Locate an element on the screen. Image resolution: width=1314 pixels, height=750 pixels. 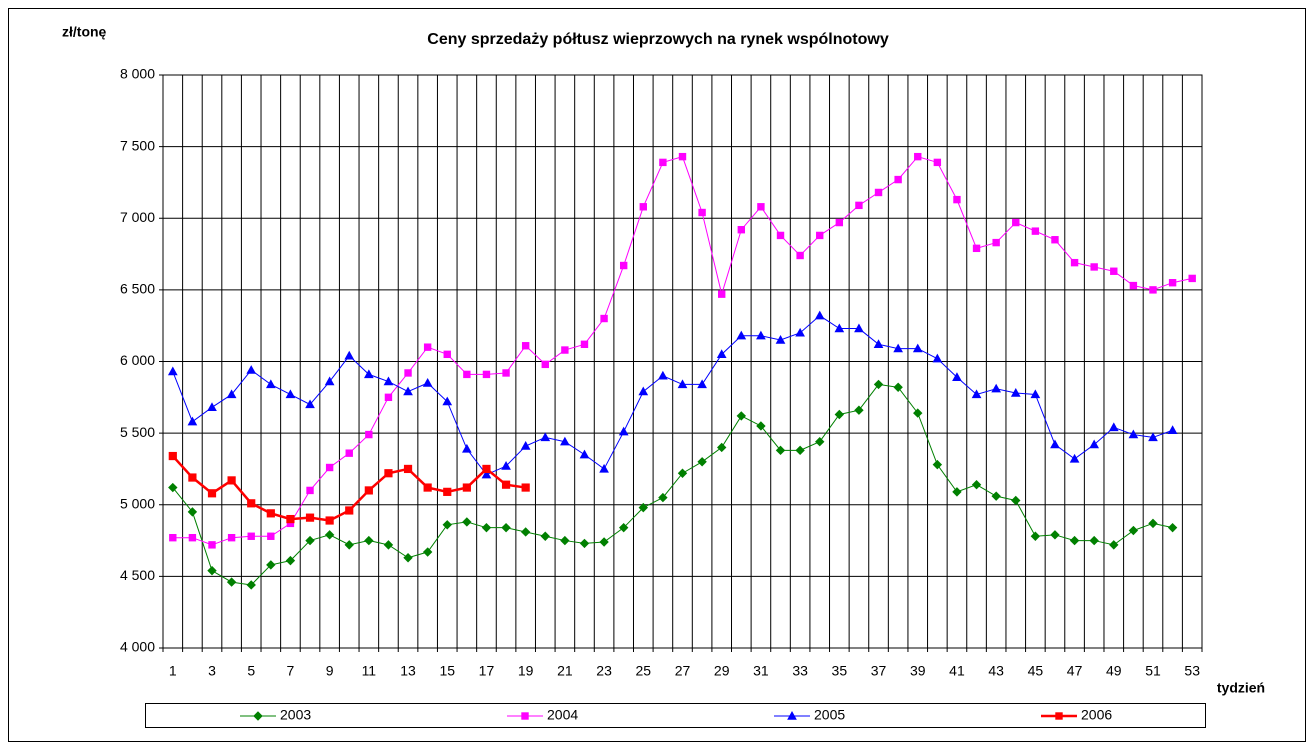
y-tick-label: 5 500 is located at coordinates (137, 432).